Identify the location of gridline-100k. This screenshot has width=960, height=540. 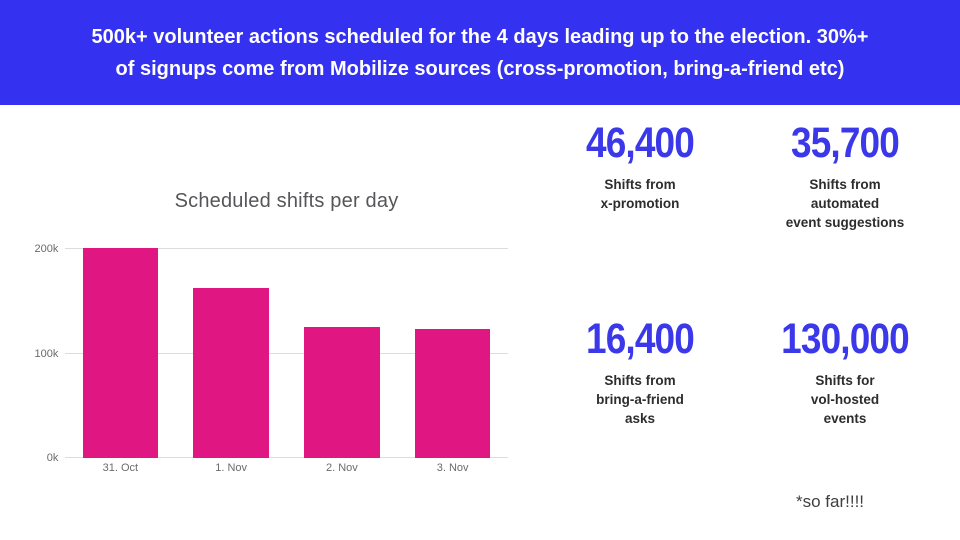
(286, 353).